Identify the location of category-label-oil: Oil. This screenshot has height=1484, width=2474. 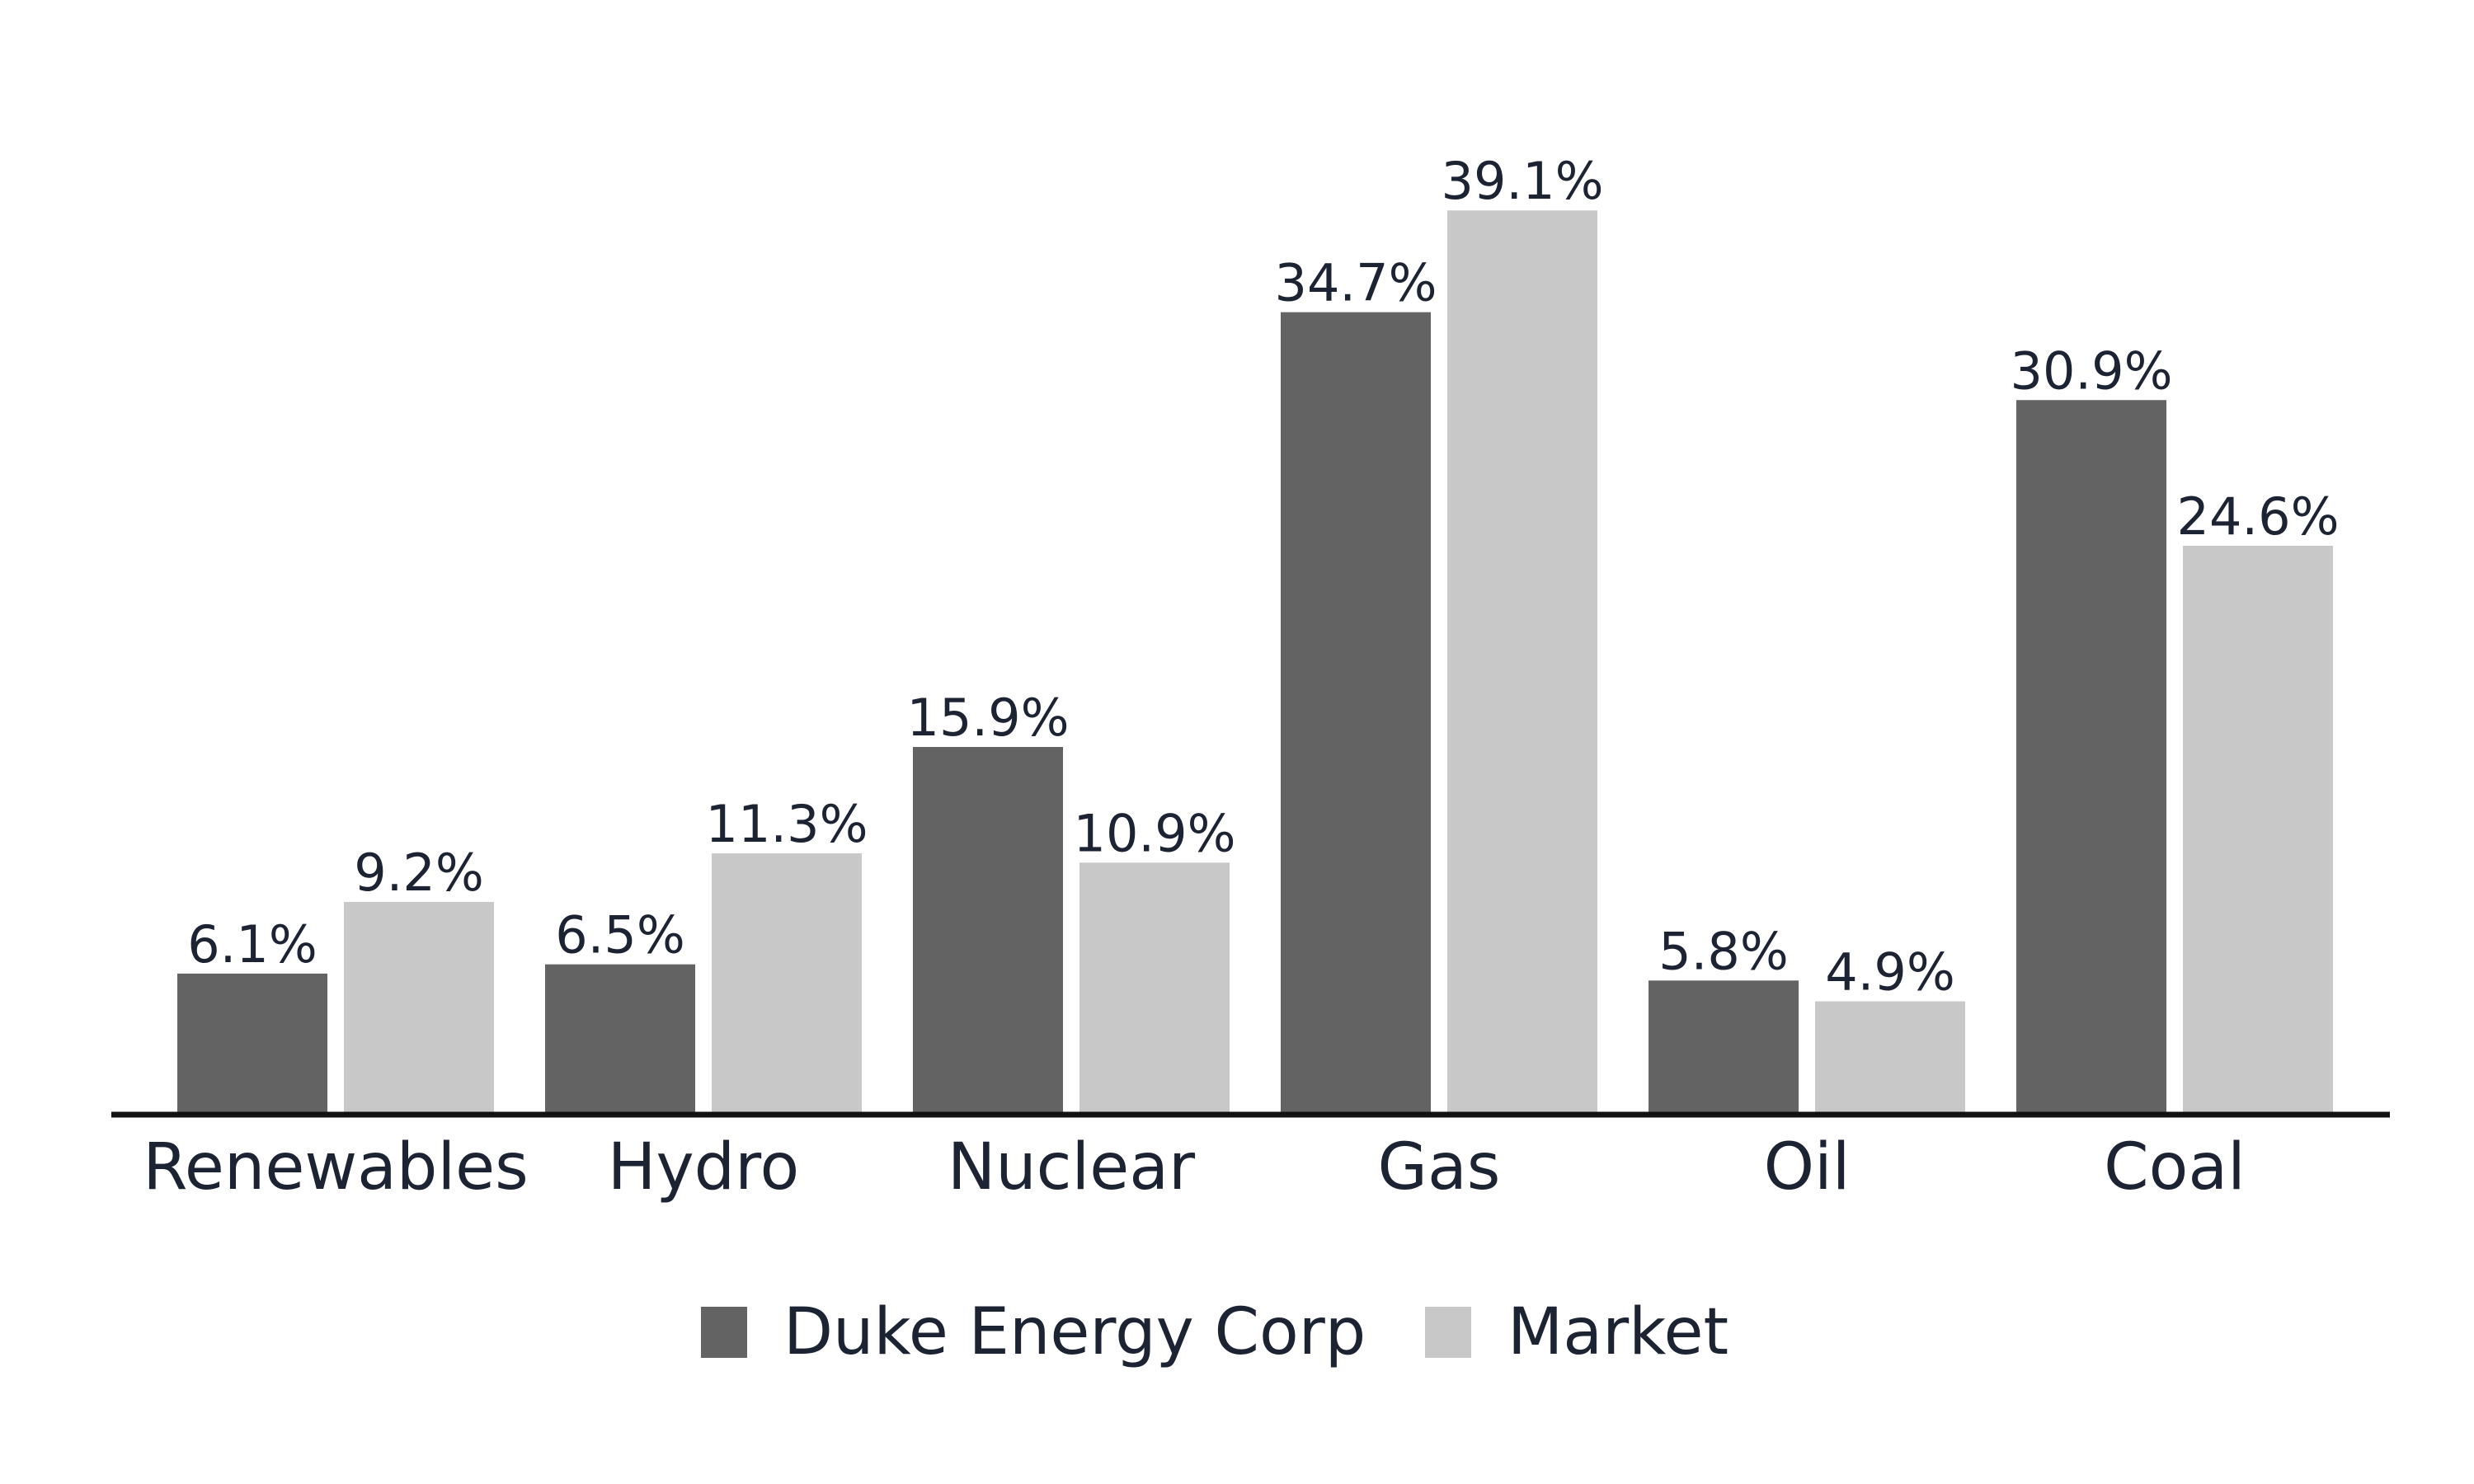
(1807, 1167).